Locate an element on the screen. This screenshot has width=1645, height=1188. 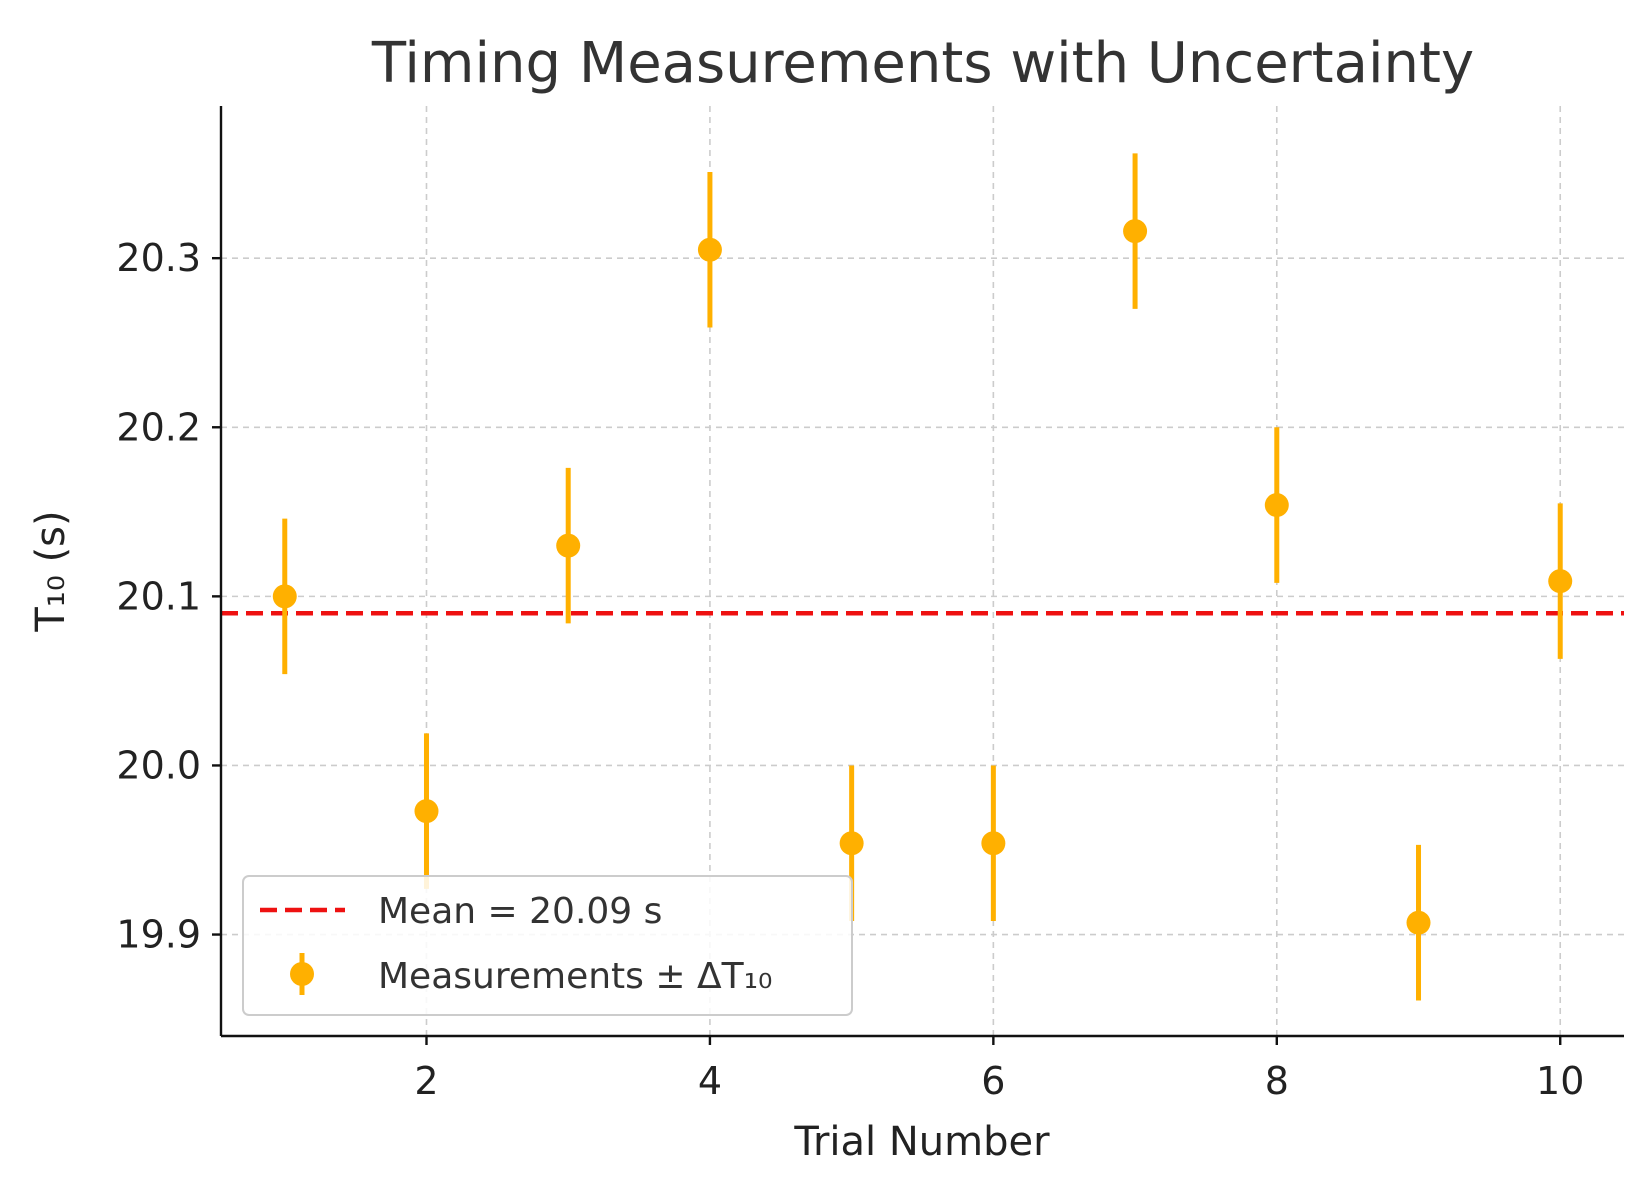
legend-box is located at coordinates (547, 945).